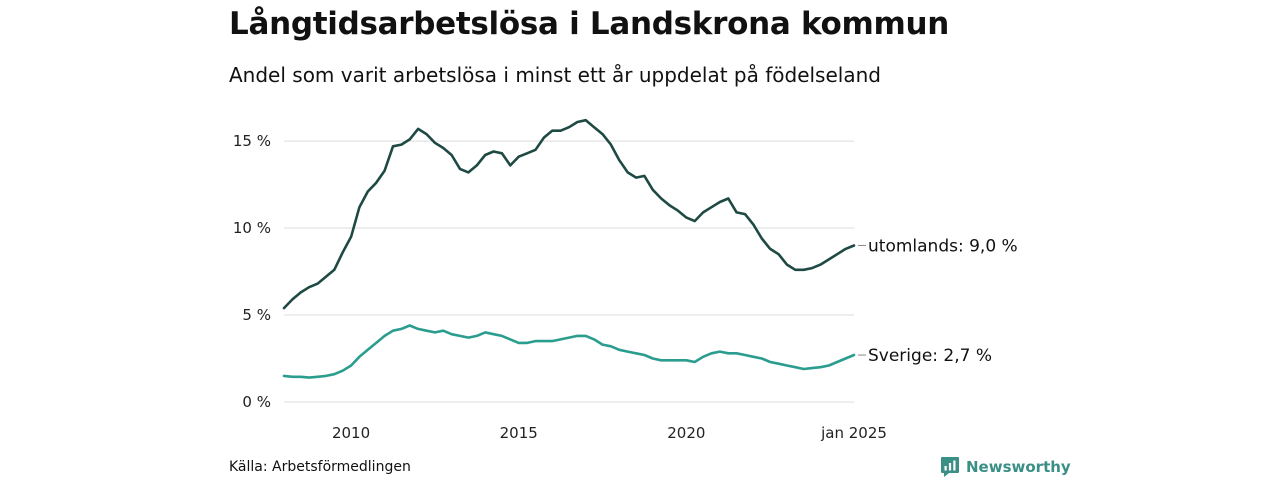  I want to click on y-tick-label: 15 %, so click(252, 141).